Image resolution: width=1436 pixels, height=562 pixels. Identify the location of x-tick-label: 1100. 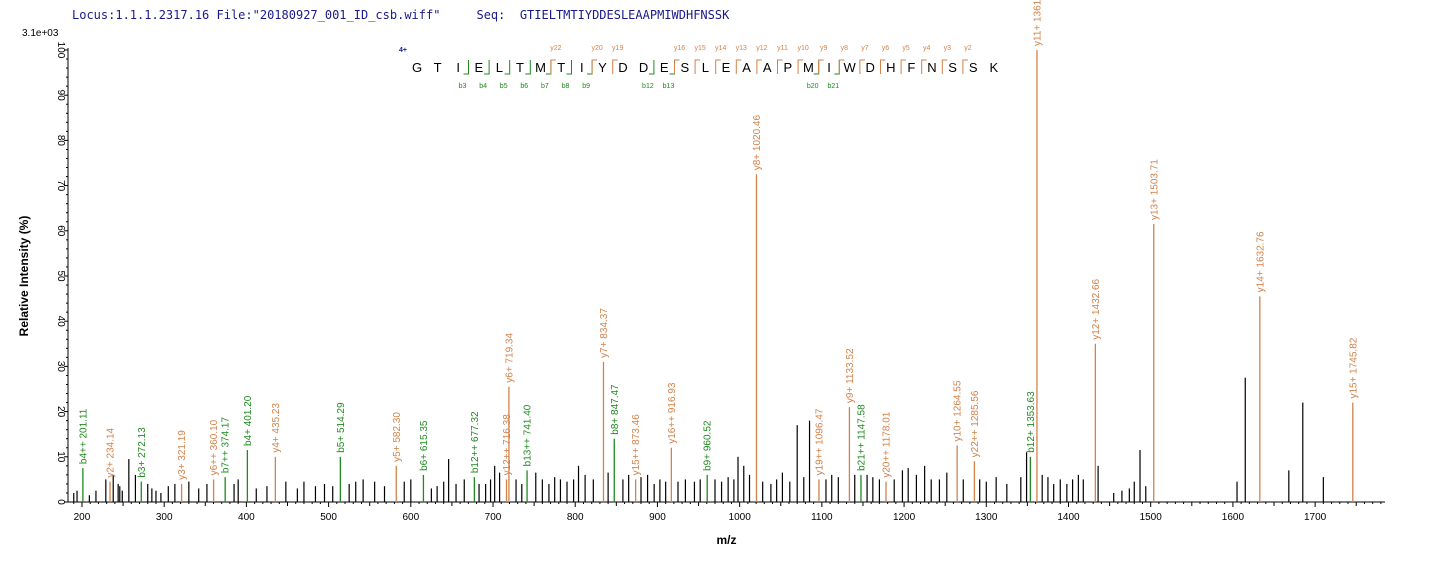
(822, 517).